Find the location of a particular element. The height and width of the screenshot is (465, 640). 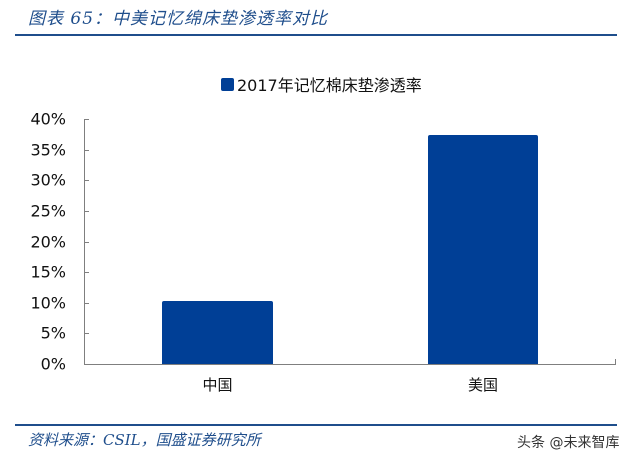

top-rule is located at coordinates (316, 35).